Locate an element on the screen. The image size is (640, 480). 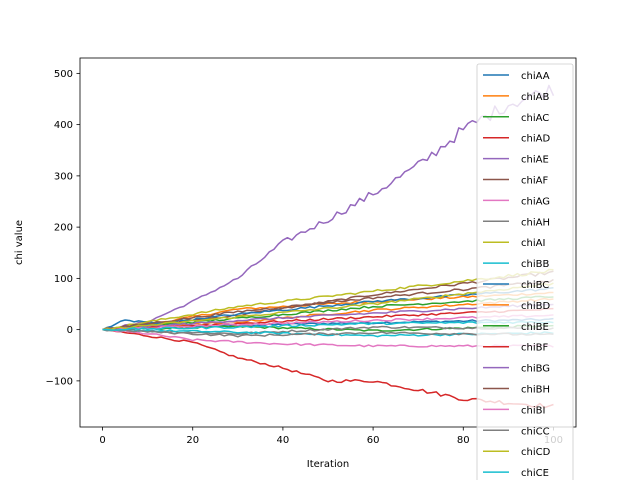
legend-label-chiBB: chiBB is located at coordinates (535, 264).